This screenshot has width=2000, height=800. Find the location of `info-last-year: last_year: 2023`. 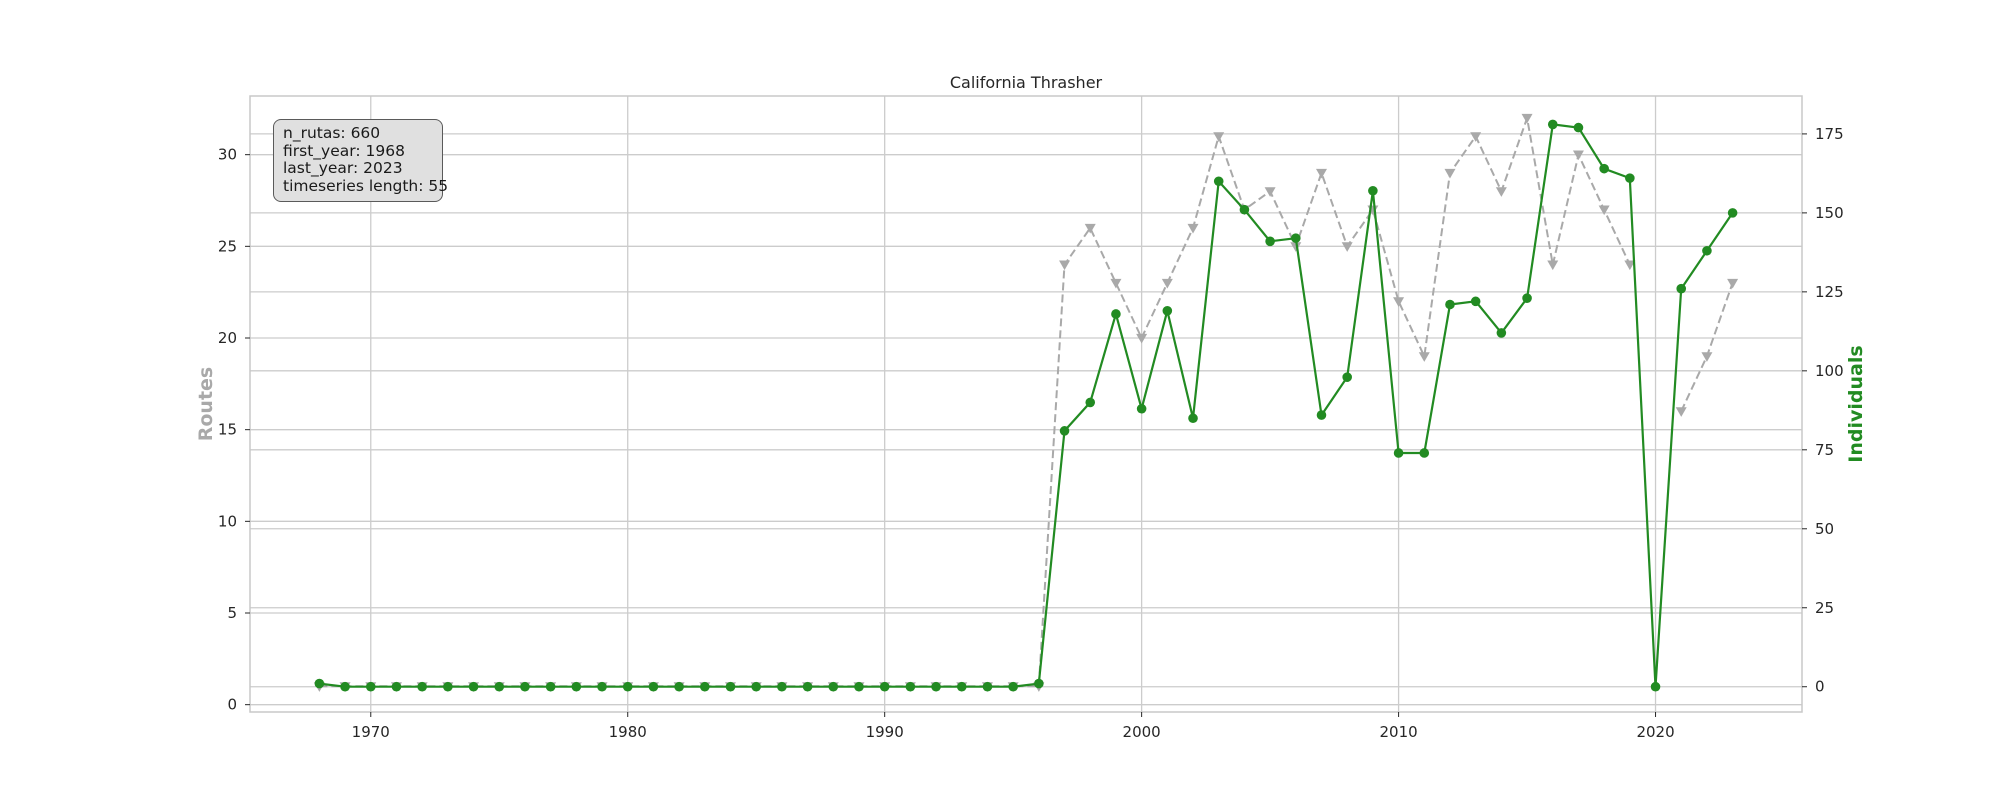

info-last-year: last_year: 2023 is located at coordinates (343, 168).